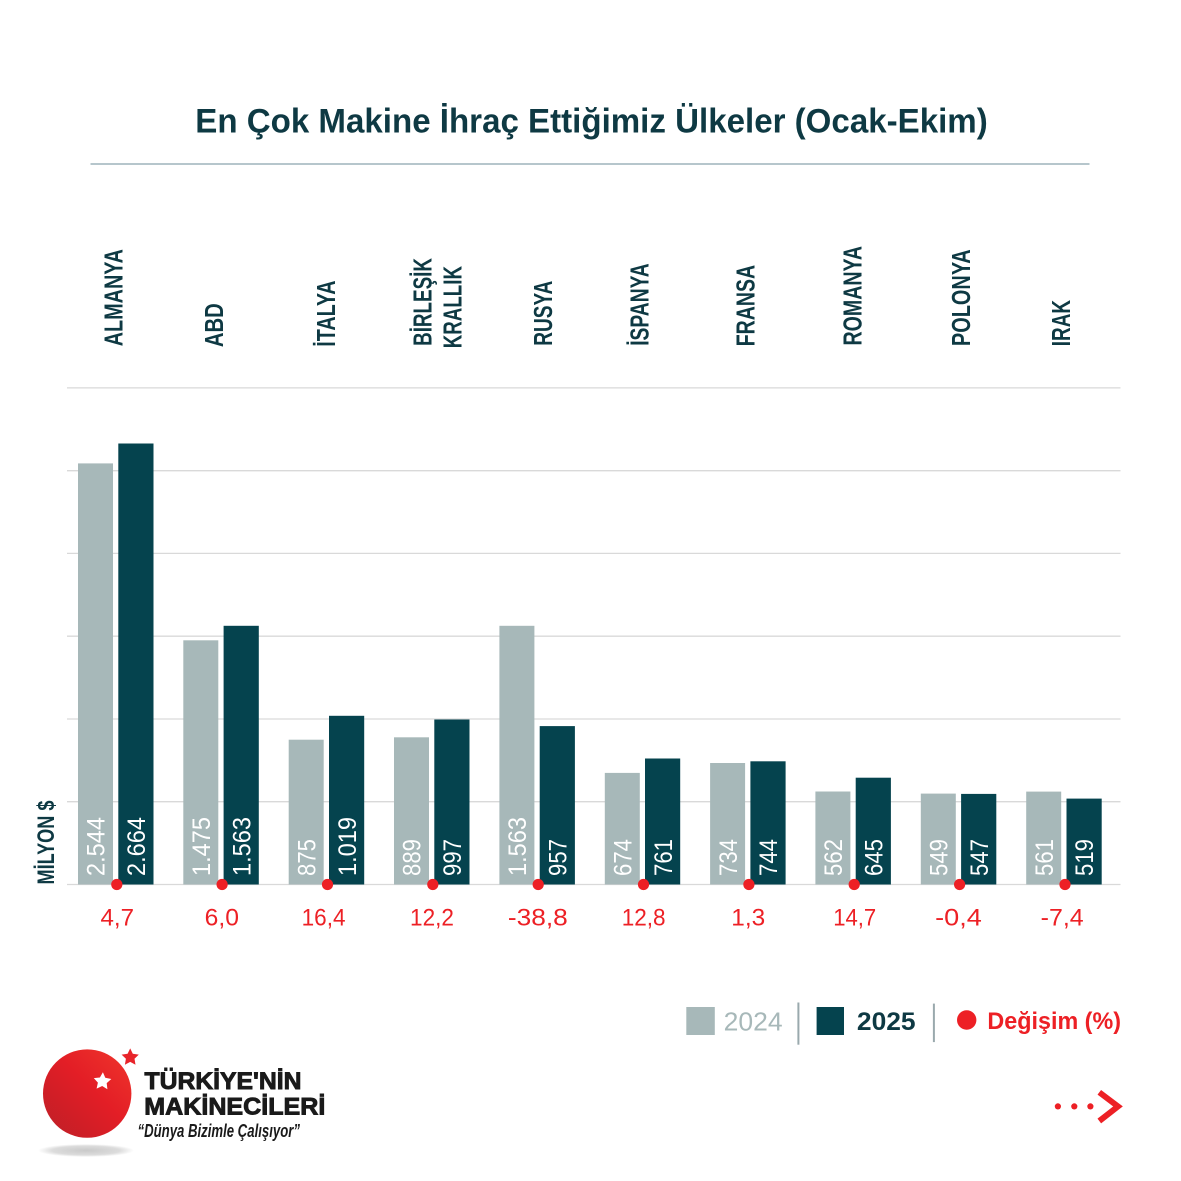 This screenshot has height=1181, width=1181. I want to click on svg-text: 16,4, so click(324, 918).